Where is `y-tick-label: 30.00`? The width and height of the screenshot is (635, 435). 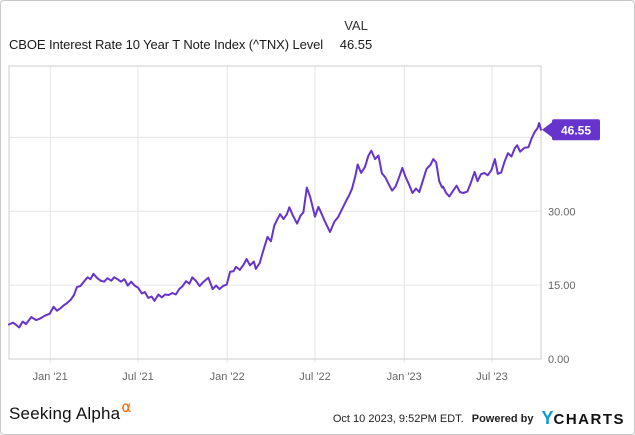 y-tick-label: 30.00 is located at coordinates (562, 212).